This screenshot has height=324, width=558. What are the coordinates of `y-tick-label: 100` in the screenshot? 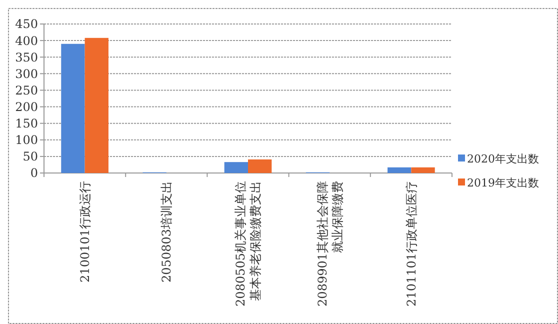 It's located at (26, 140).